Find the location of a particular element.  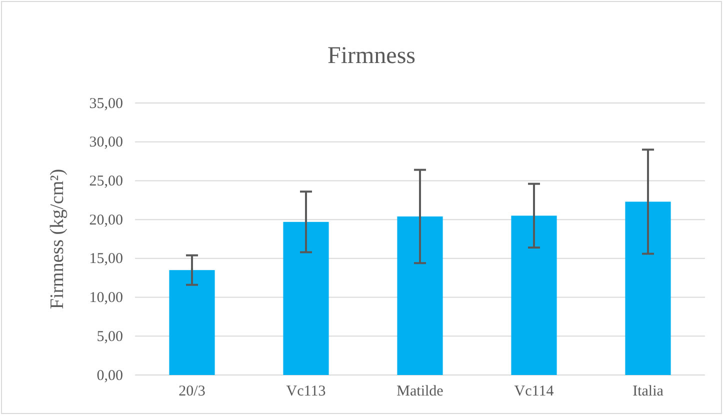

y-tick-label: 0,00 is located at coordinates (109, 376).